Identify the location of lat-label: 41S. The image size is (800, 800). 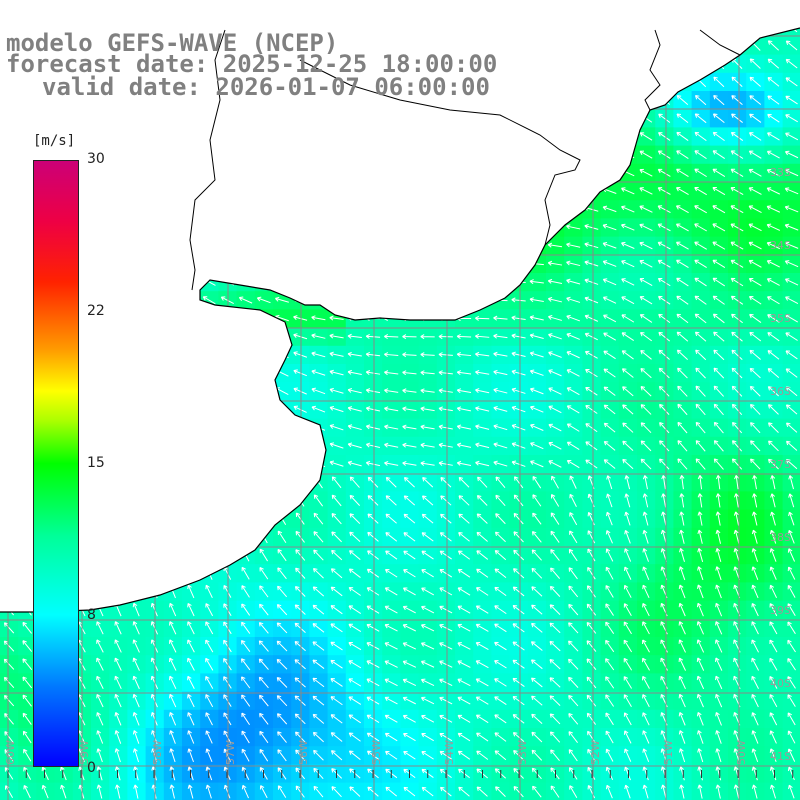
(780, 756).